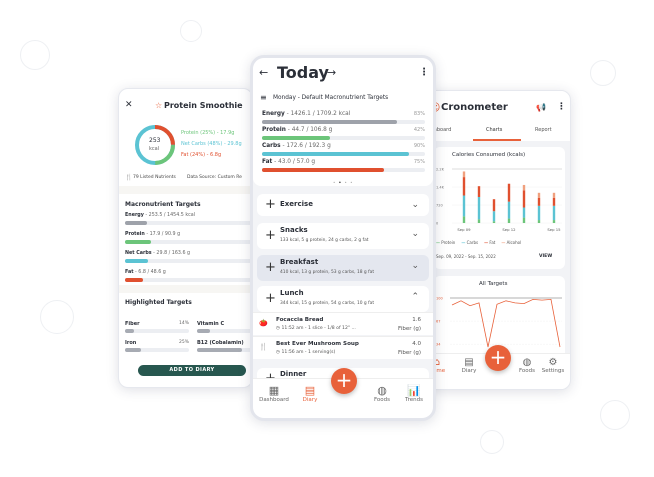 The width and height of the screenshot is (654, 477). I want to click on y-tick-label: 100, so click(439, 299).